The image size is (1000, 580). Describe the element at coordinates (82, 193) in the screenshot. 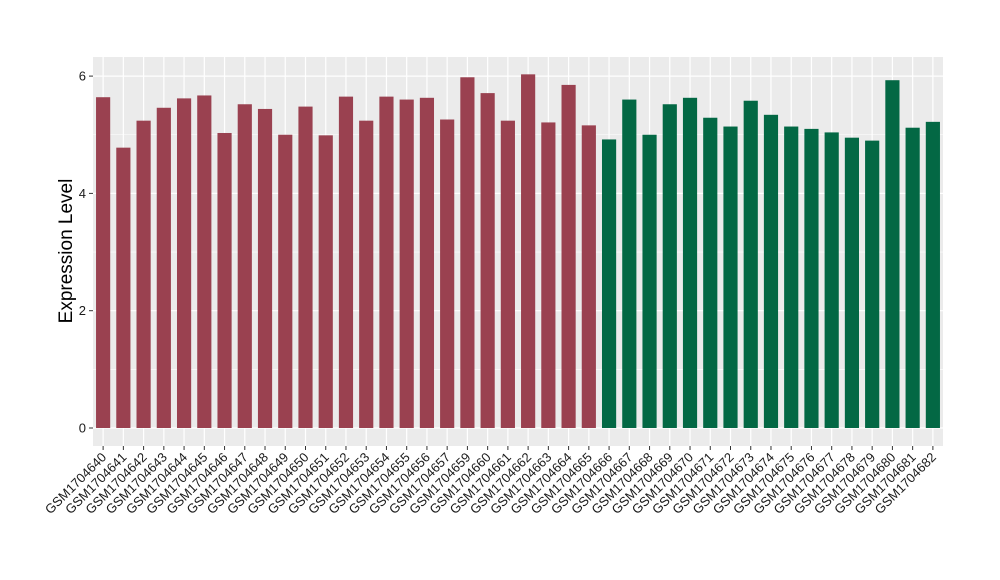

I see `y-tick-label: 4` at that location.